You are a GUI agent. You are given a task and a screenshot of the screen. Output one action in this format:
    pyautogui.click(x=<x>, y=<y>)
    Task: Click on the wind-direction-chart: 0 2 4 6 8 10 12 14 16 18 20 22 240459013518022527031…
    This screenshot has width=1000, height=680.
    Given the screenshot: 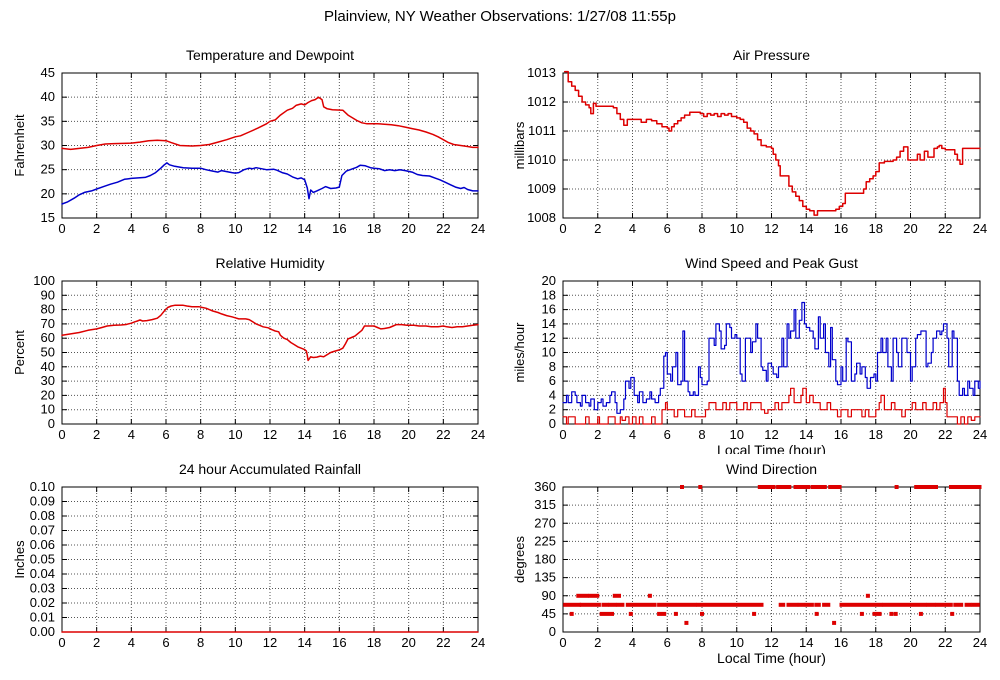 What is the action you would take?
    pyautogui.click(x=749, y=563)
    